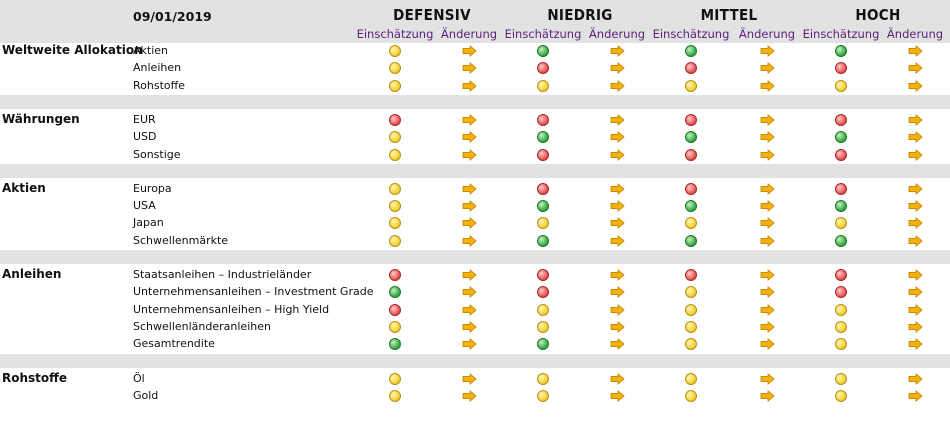 The image size is (950, 422). Describe the element at coordinates (144, 206) in the screenshot. I see `row-label: USA` at that location.